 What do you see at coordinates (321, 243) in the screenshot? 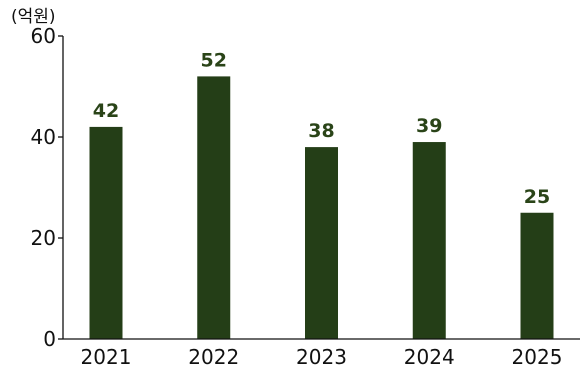
I see `bar-2023` at bounding box center [321, 243].